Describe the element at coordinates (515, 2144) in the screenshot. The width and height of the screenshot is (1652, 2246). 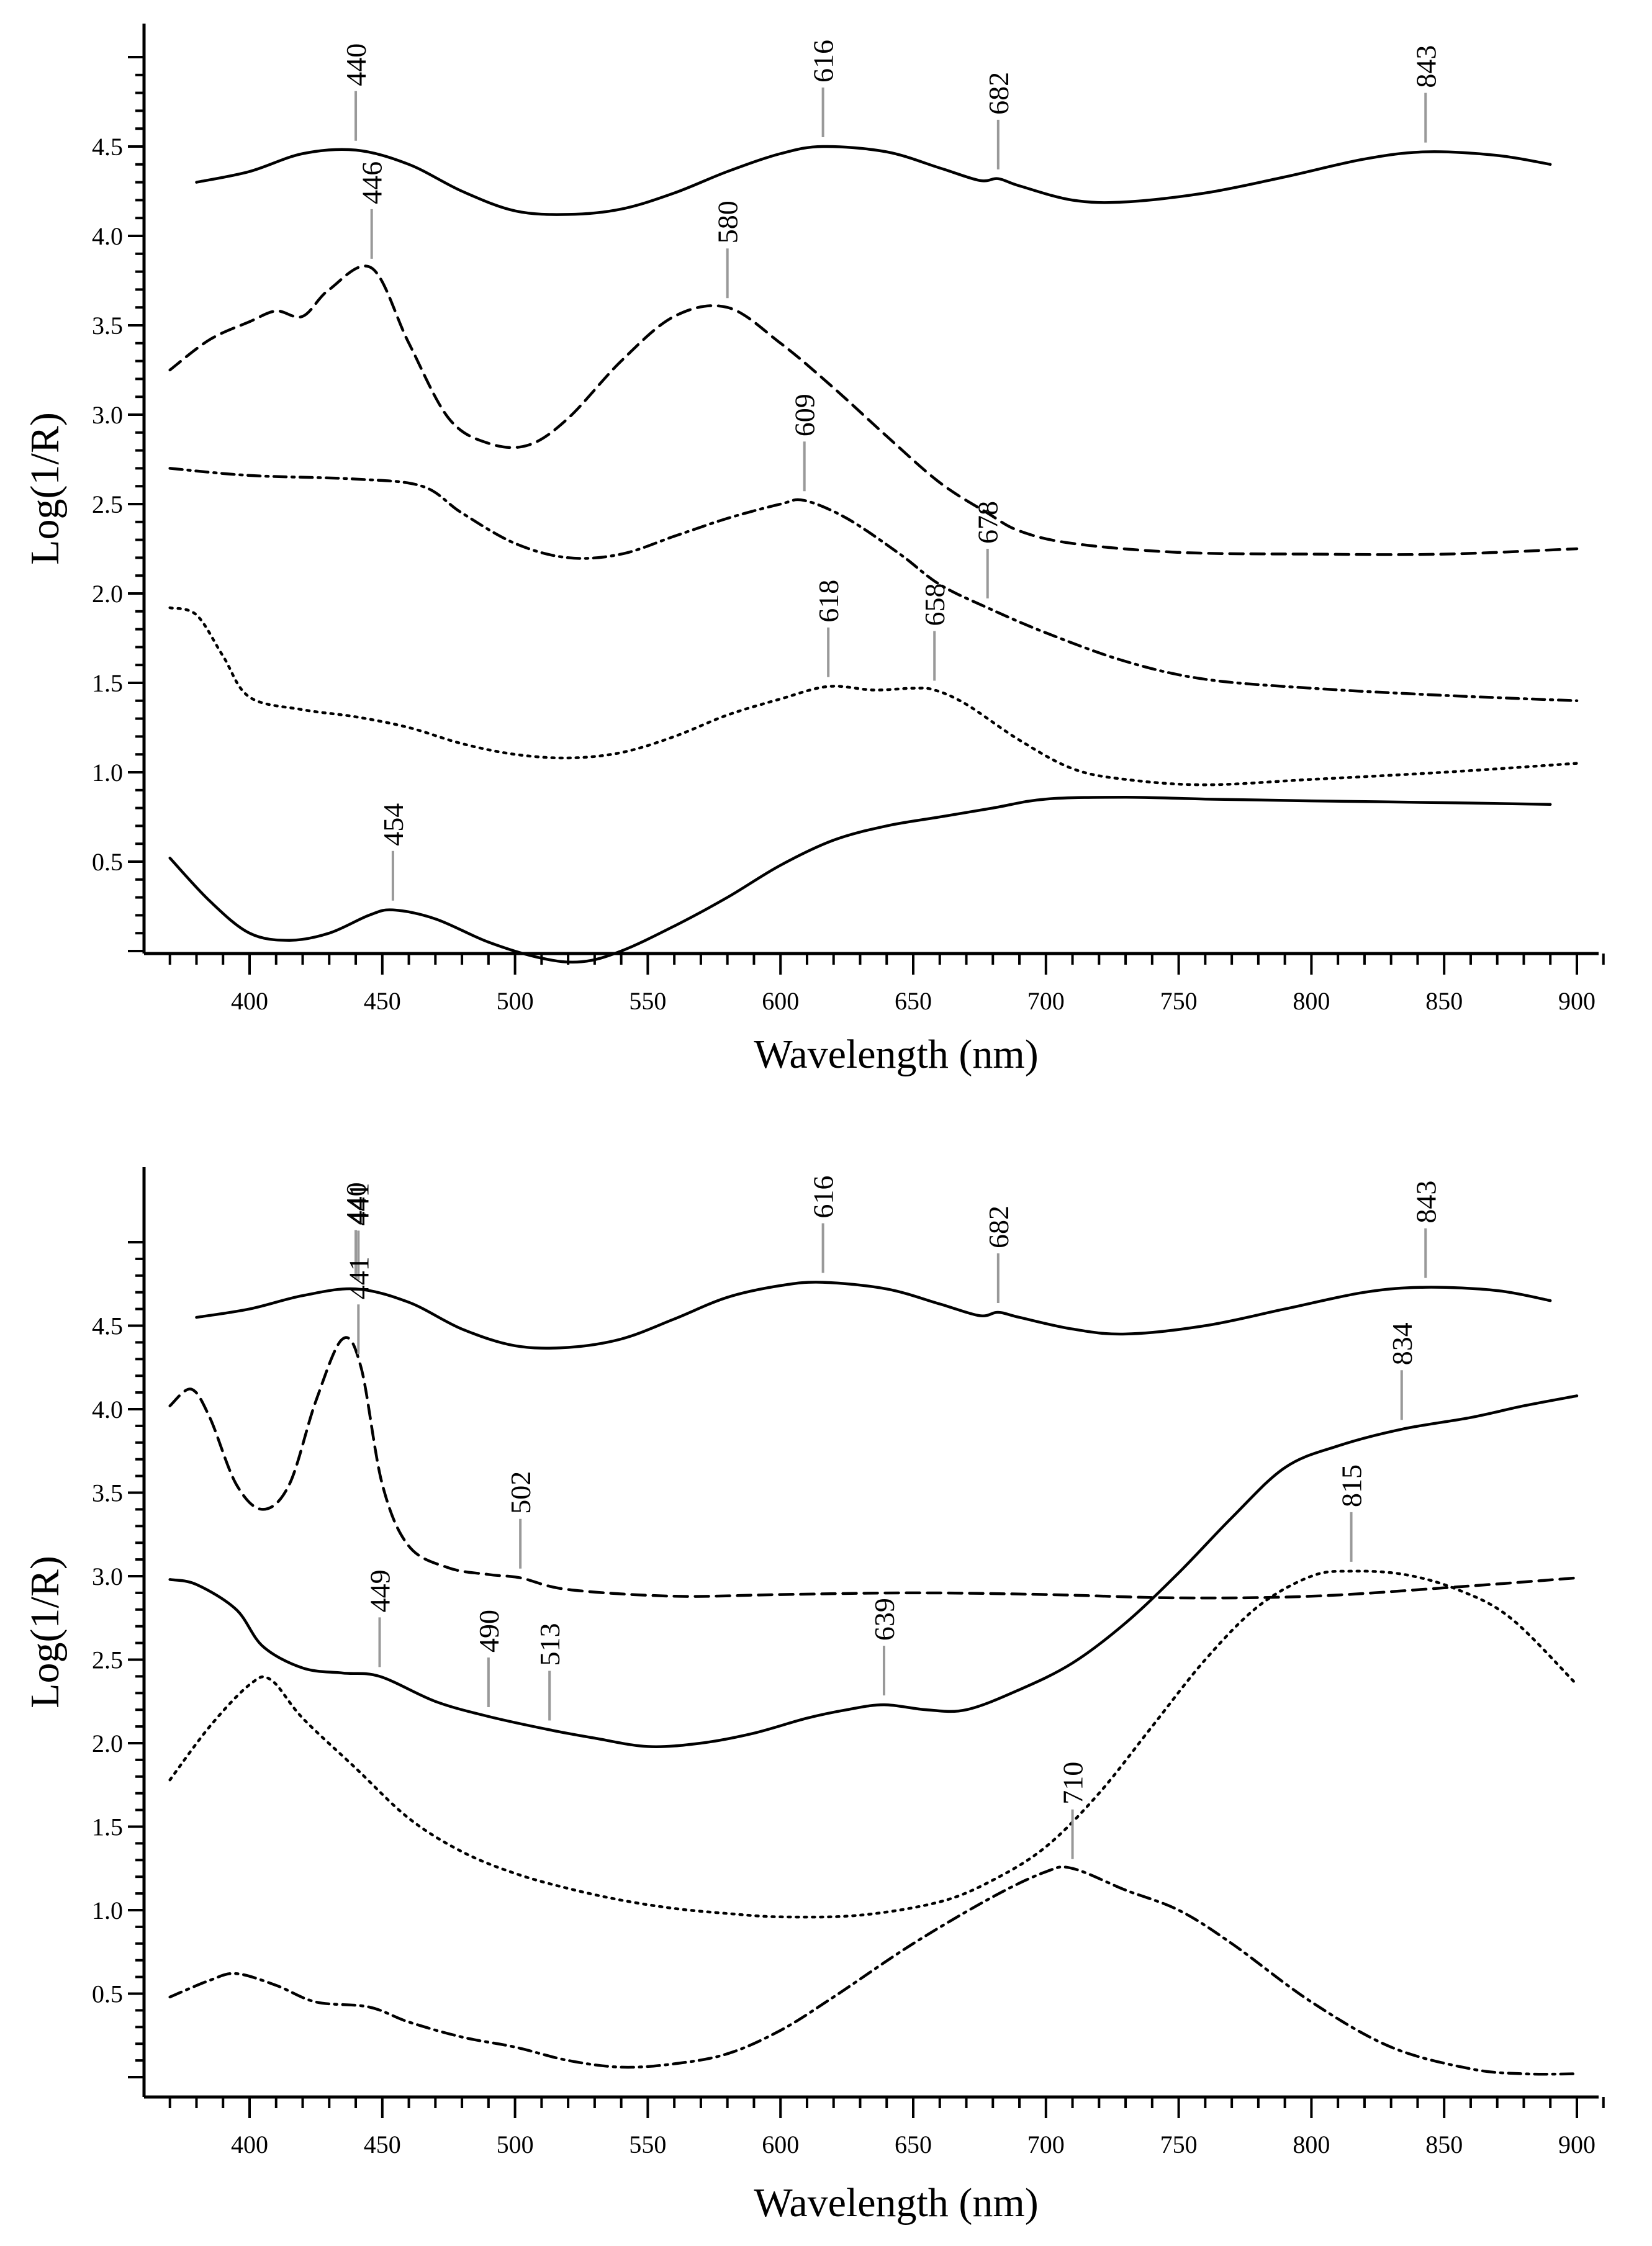
I see `bottom-x-tick-label: 500` at that location.